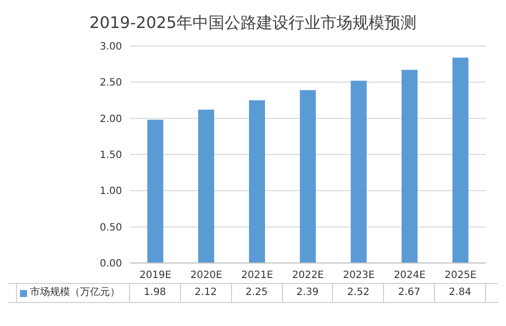 Image resolution: width=506 pixels, height=326 pixels. I want to click on data-label: 2.25, so click(257, 293).